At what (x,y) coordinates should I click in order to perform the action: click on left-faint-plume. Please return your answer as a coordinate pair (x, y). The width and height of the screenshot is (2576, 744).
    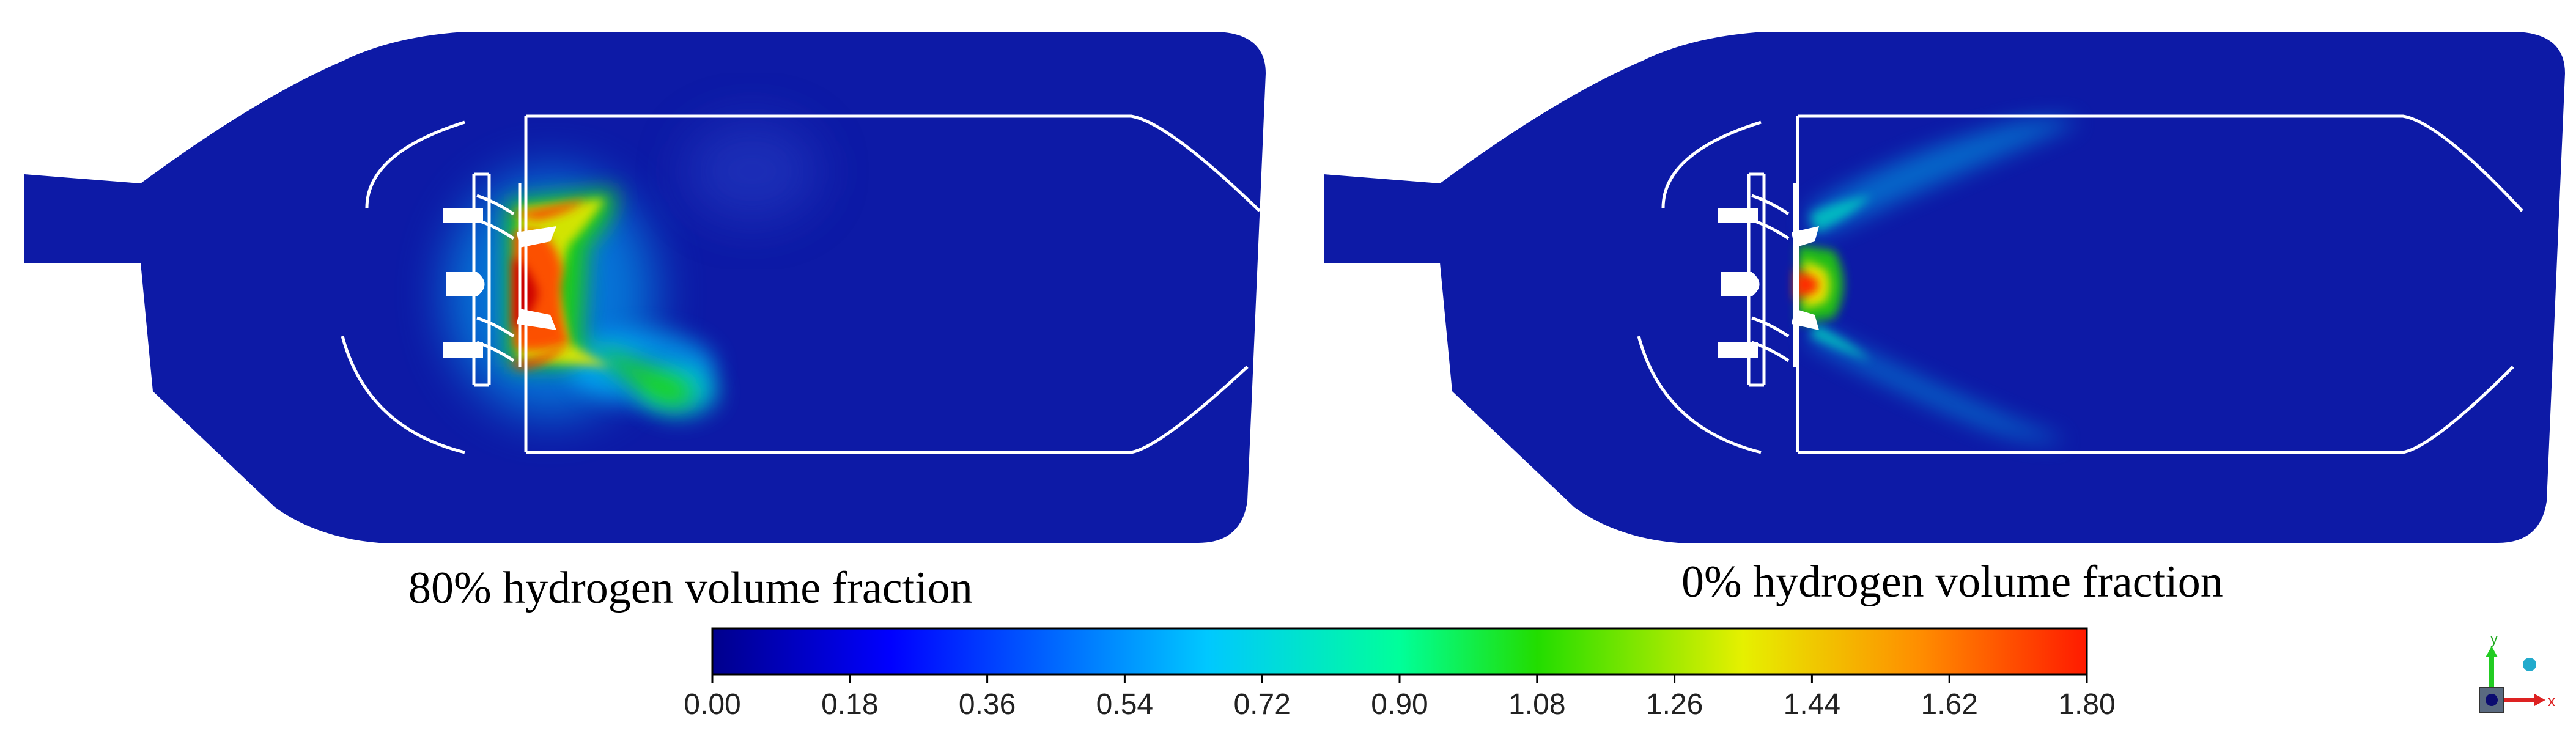
    Looking at the image, I should click on (752, 171).